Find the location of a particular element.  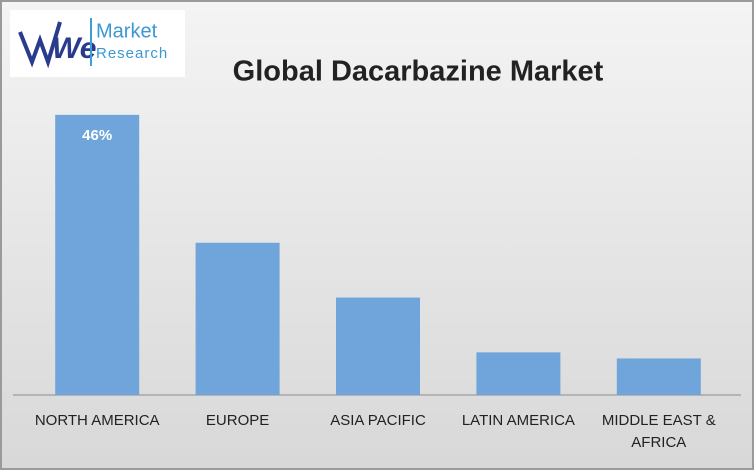

logo-name: Market is located at coordinates (127, 31).